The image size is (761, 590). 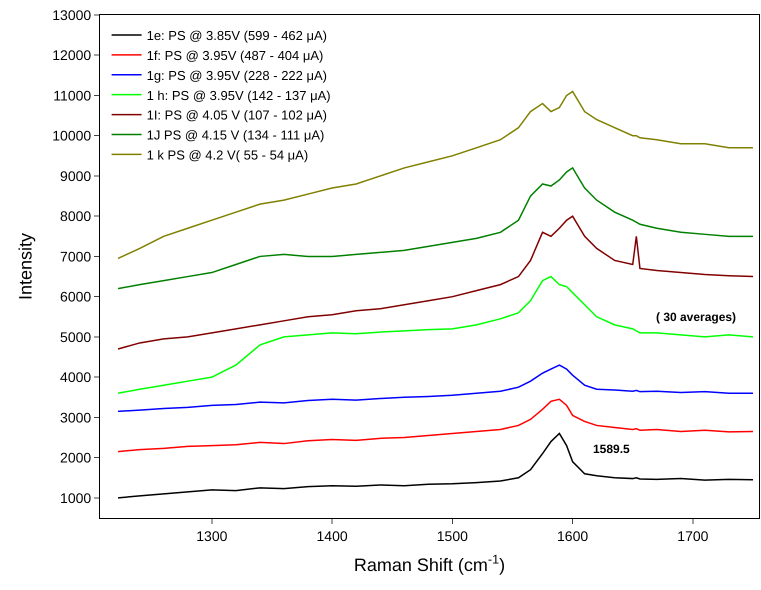 What do you see at coordinates (72, 95) in the screenshot?
I see `y-tick-label: 11000` at bounding box center [72, 95].